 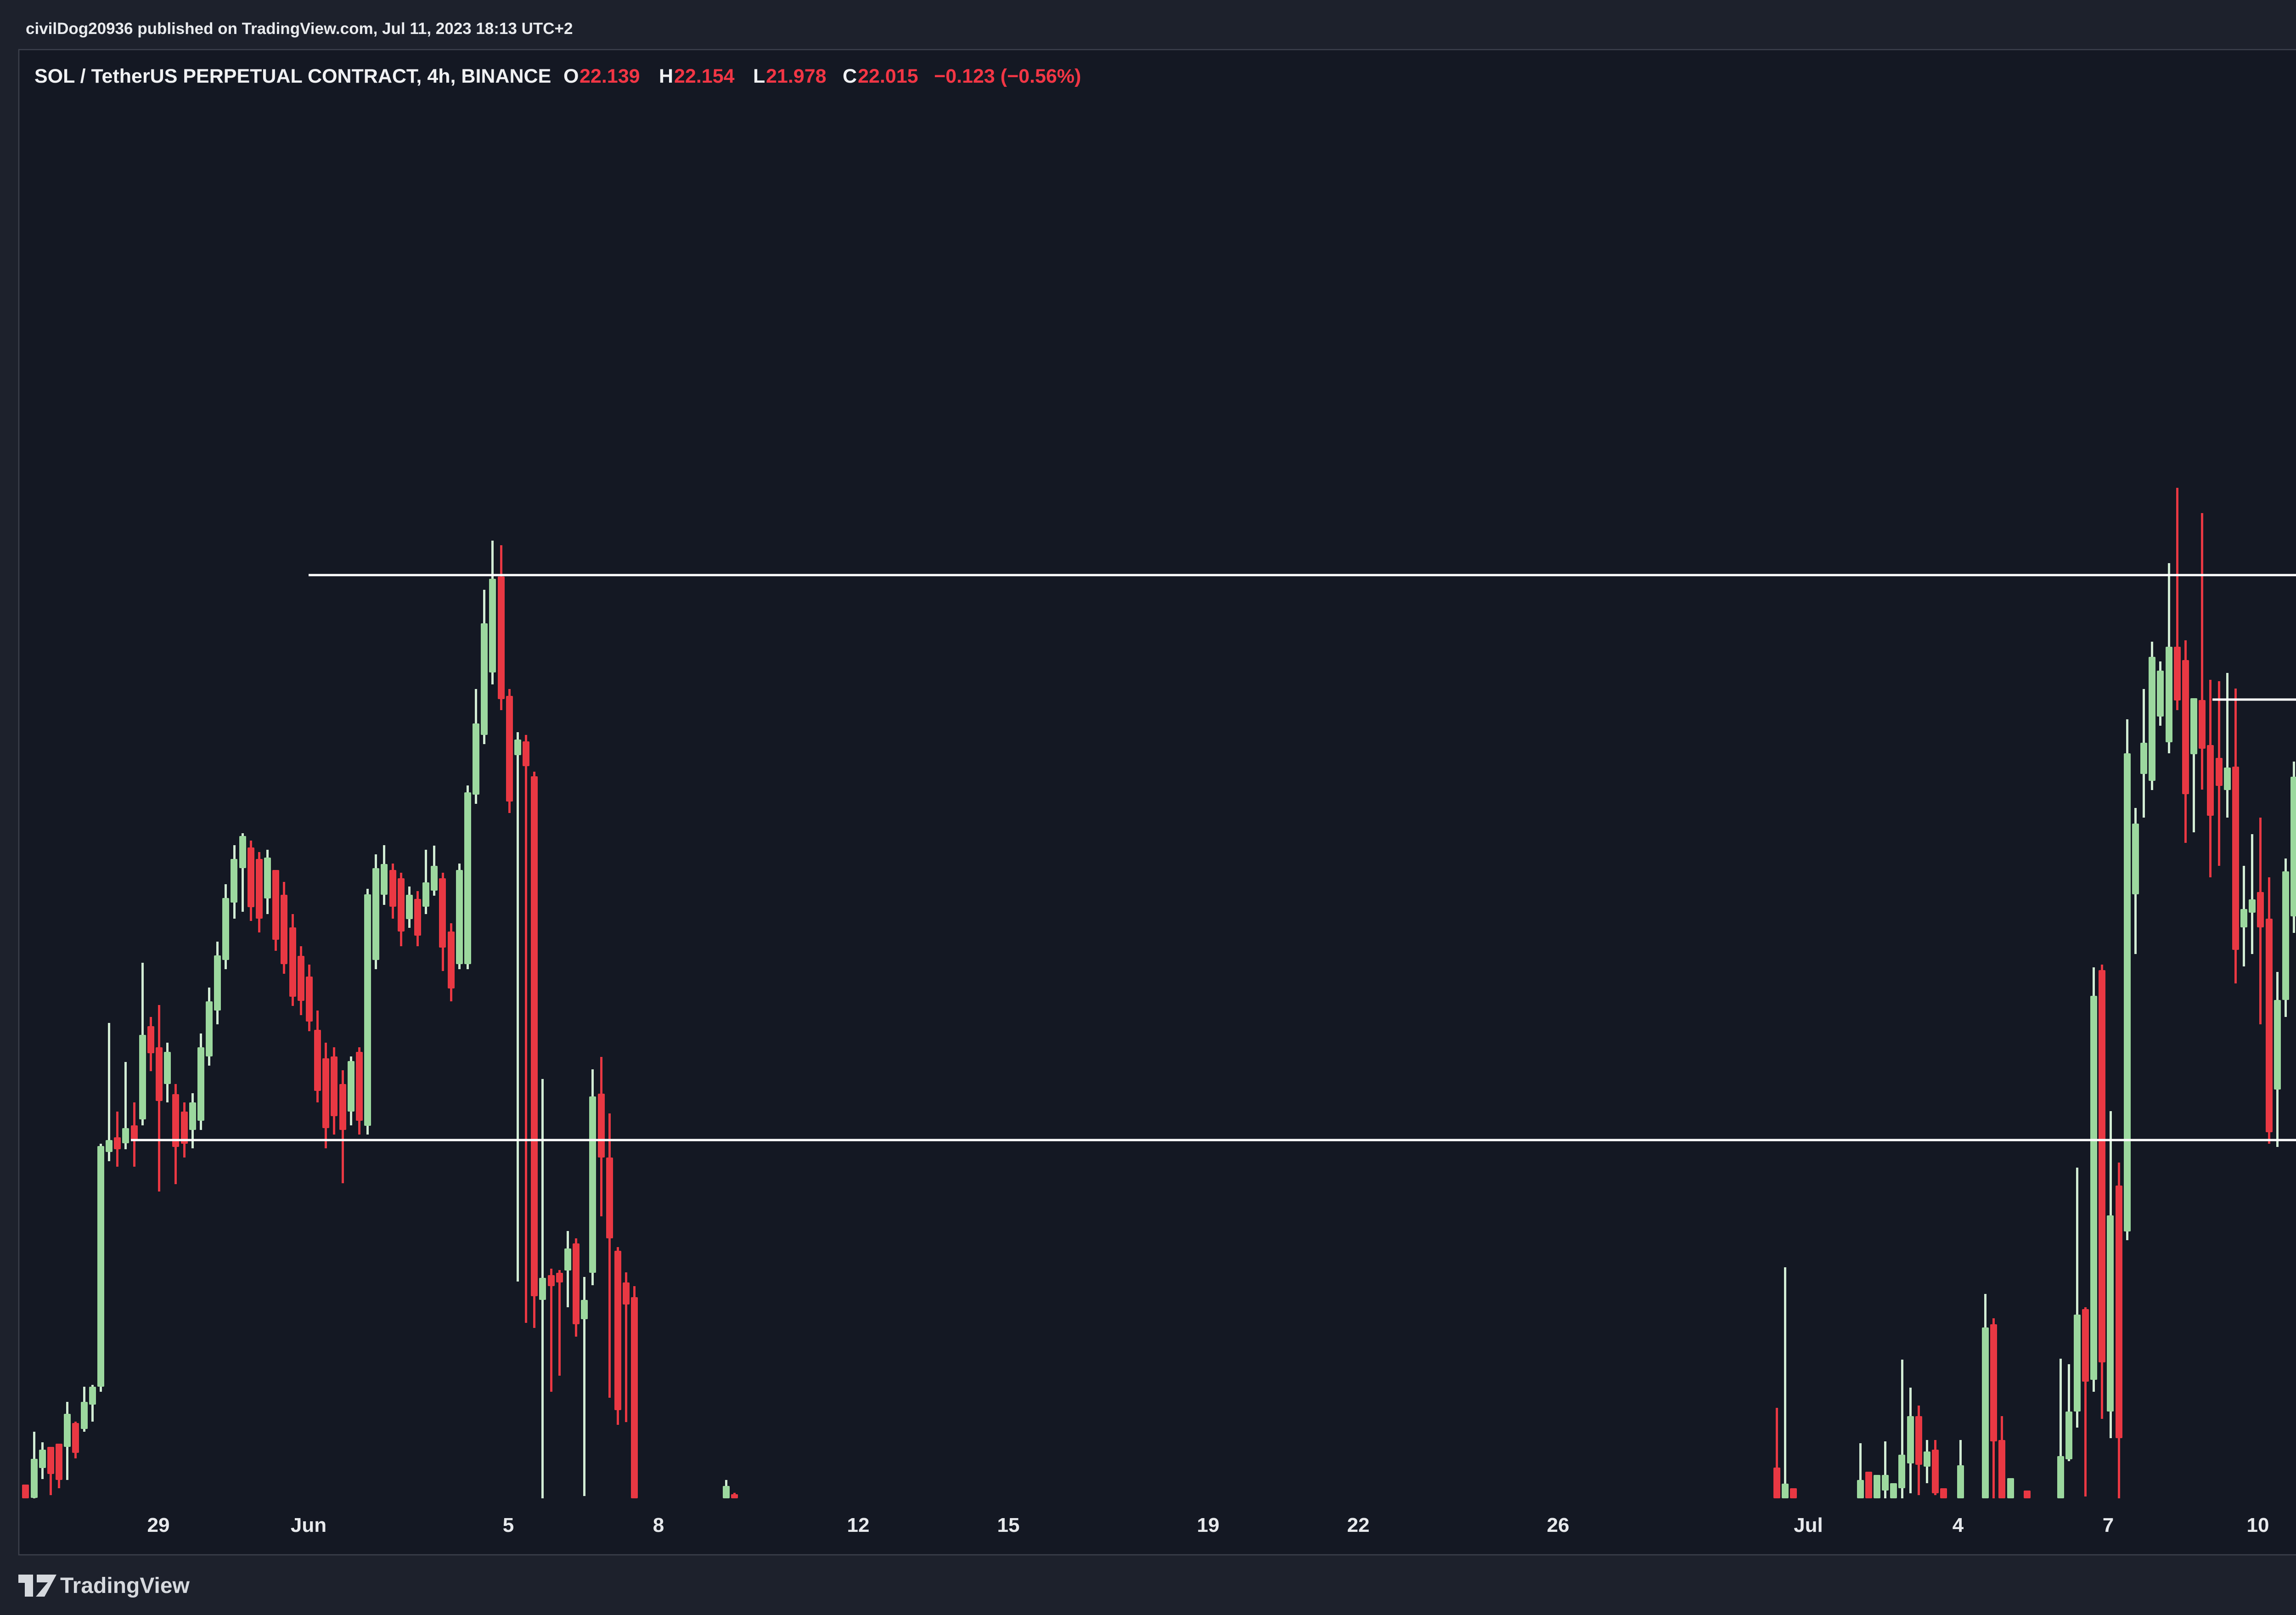 What do you see at coordinates (2108, 1525) in the screenshot?
I see `svg-text: 7` at bounding box center [2108, 1525].